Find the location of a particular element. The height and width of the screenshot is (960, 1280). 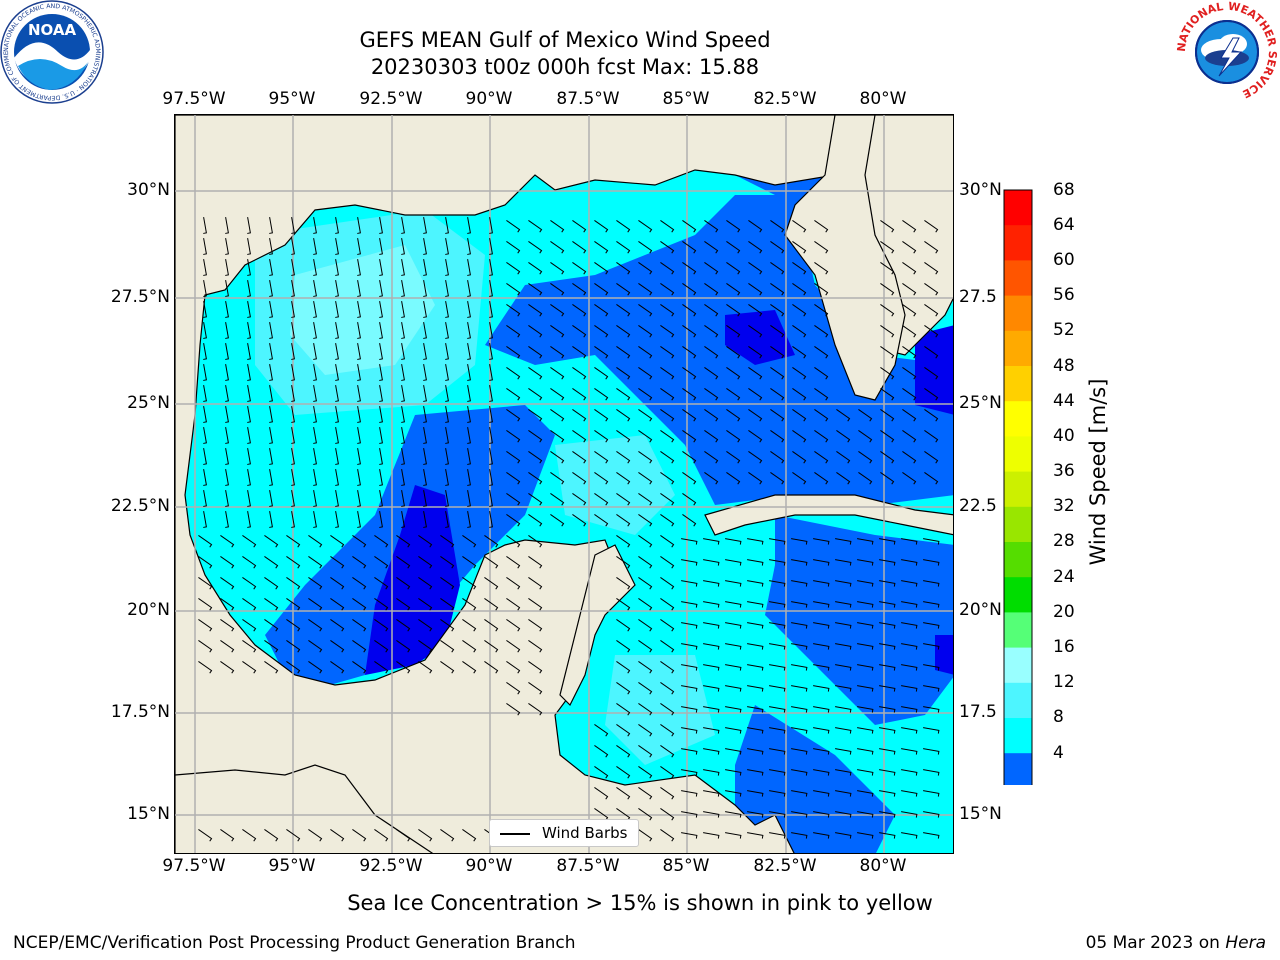

colorbar-tick: 12 is located at coordinates (1064, 682).